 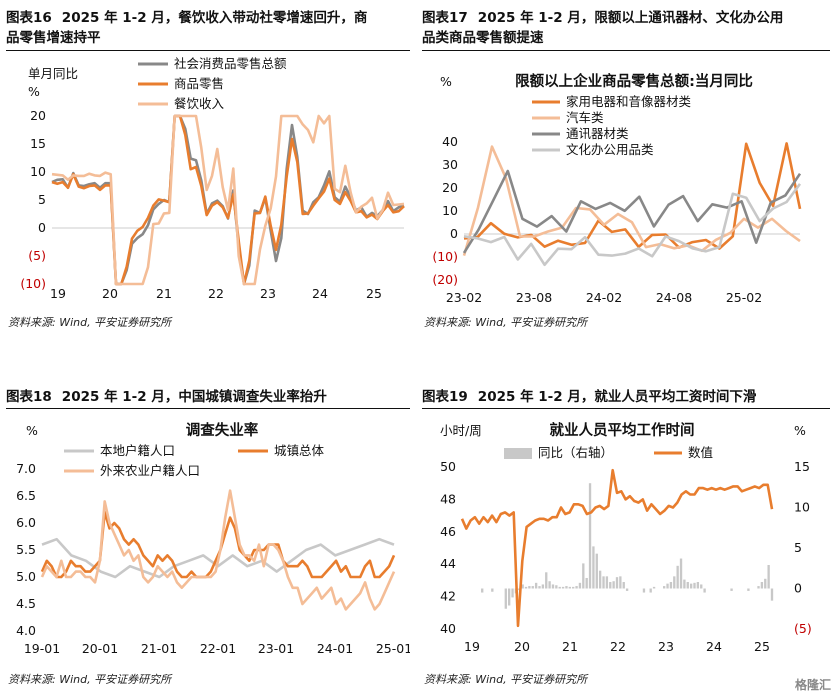 What do you see at coordinates (42, 199) in the screenshot?
I see `y-tick-label: 5` at bounding box center [42, 199].